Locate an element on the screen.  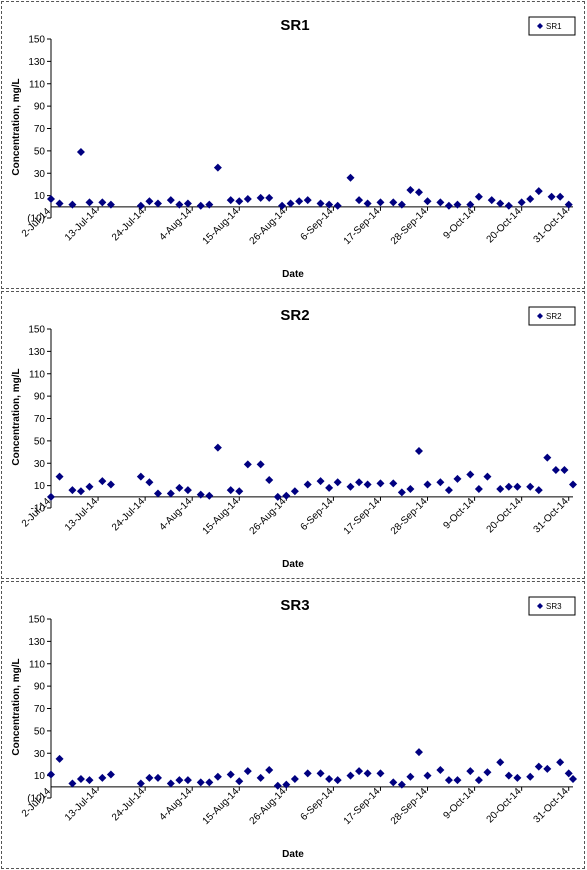
x-tick-label: 15-Aug-14 is located at coordinates (221, 226).